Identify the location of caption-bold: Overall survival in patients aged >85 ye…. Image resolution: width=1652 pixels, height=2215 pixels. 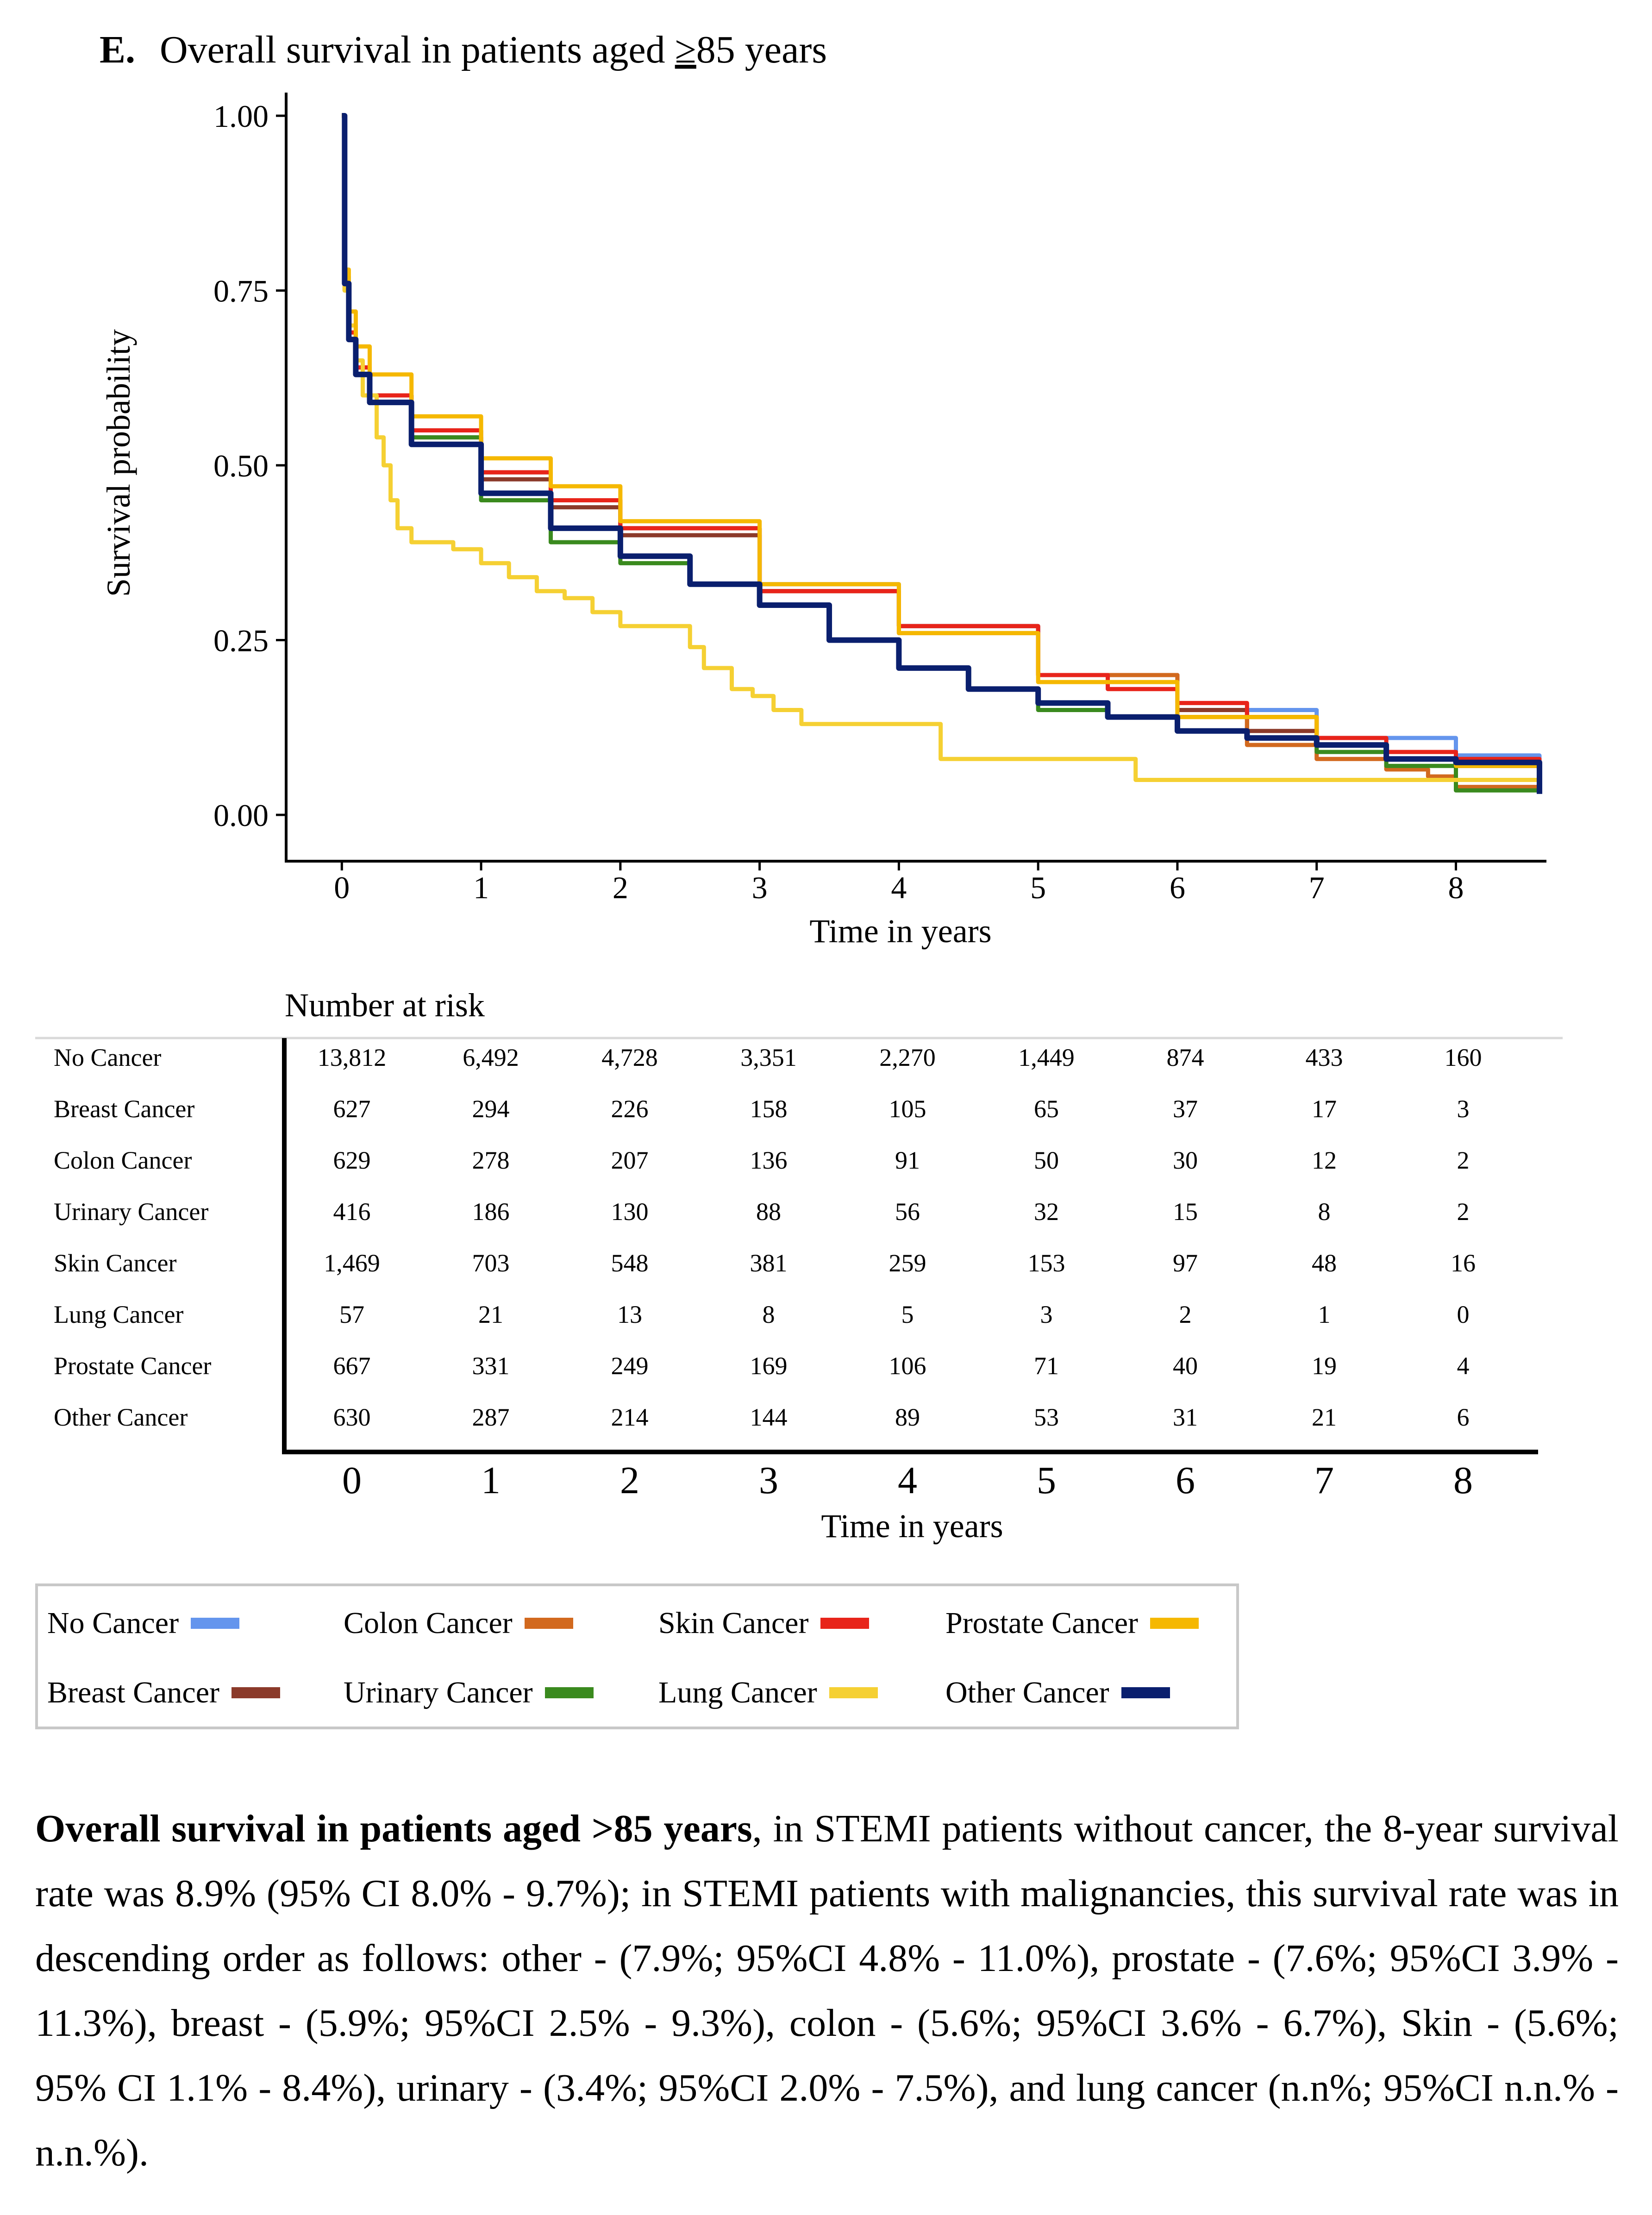
(393, 1828).